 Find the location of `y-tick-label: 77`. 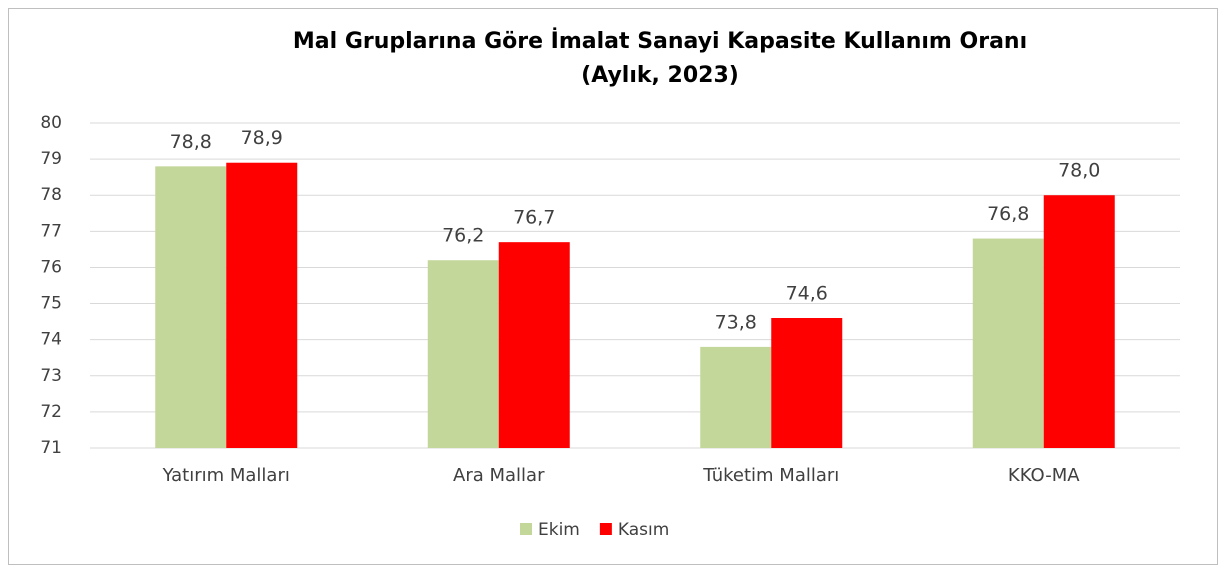

y-tick-label: 77 is located at coordinates (51, 231).